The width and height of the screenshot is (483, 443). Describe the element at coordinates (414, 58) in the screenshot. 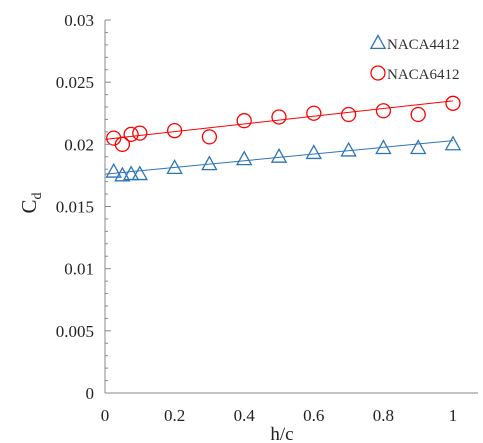

I see `legend: NACA4412 NACA6412` at that location.